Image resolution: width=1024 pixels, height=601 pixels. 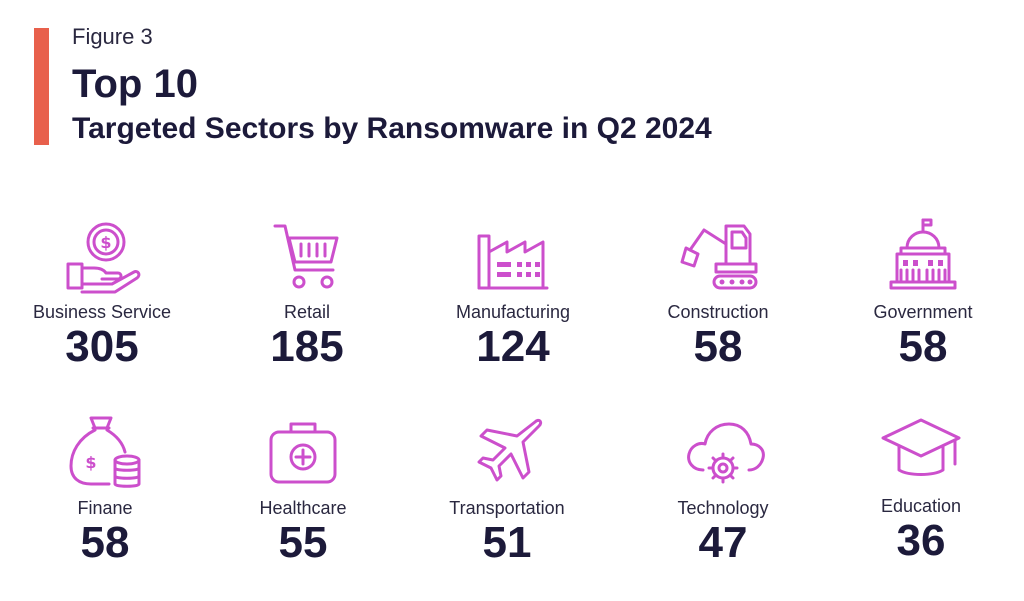 I want to click on sector-count: 47, so click(x=723, y=542).